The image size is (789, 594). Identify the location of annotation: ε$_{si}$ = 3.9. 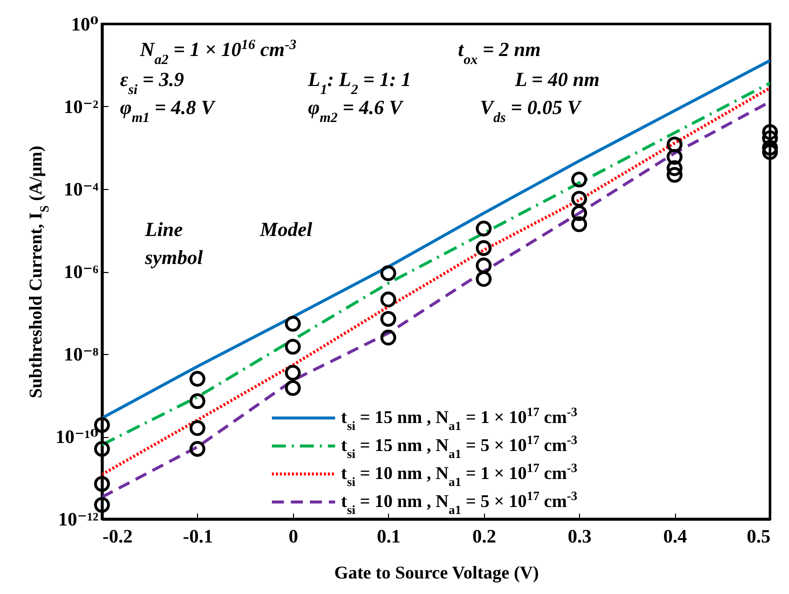
(152, 83).